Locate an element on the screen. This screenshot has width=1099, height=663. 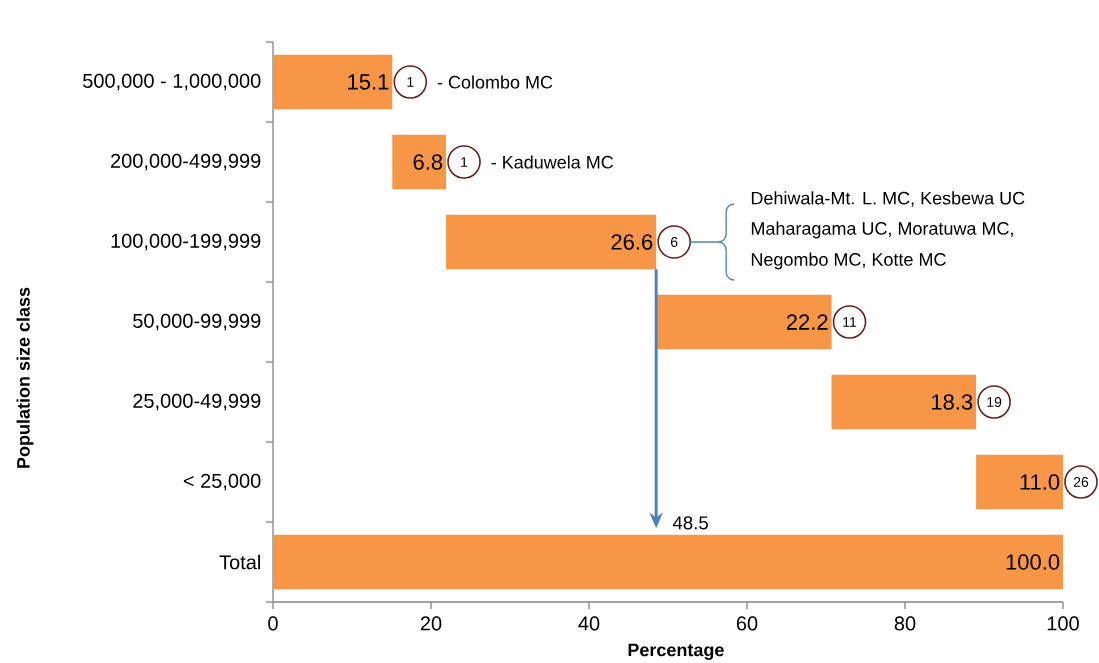
x-tick-label: 60 is located at coordinates (747, 623).